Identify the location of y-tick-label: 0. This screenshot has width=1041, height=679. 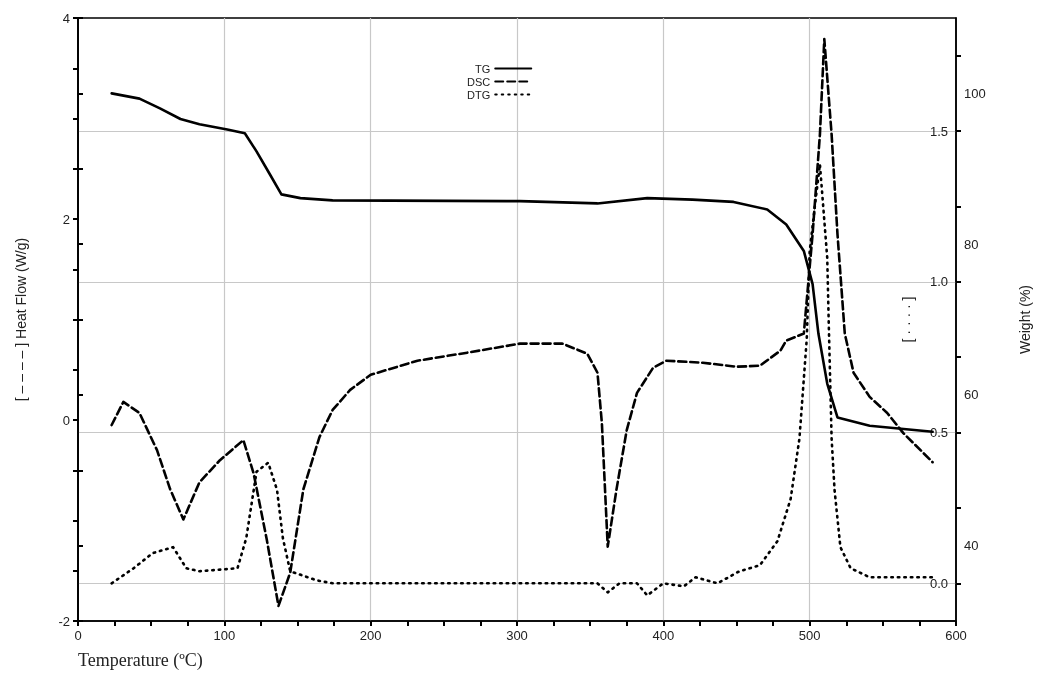
(66, 420).